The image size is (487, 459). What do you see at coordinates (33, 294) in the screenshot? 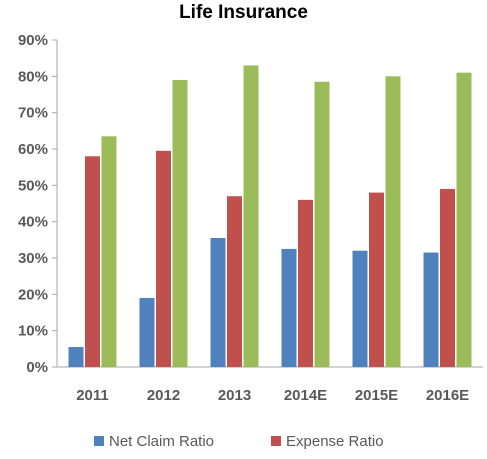
I see `y-tick-label: 20%` at bounding box center [33, 294].